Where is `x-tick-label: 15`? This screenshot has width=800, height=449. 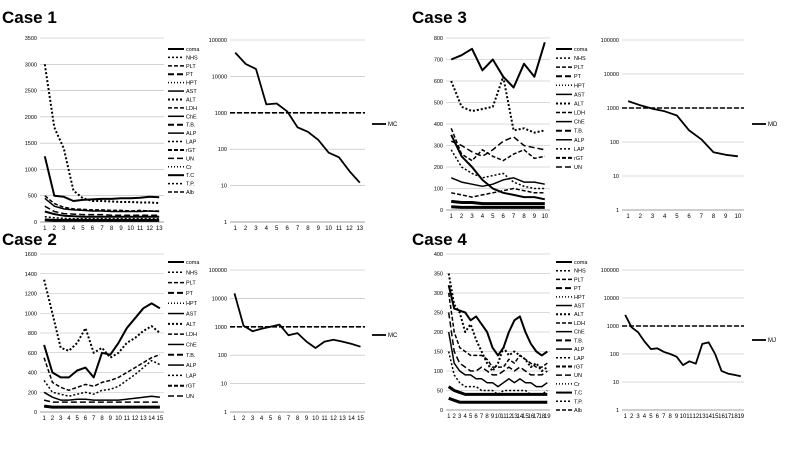 x-tick-label: 15 is located at coordinates (715, 417).